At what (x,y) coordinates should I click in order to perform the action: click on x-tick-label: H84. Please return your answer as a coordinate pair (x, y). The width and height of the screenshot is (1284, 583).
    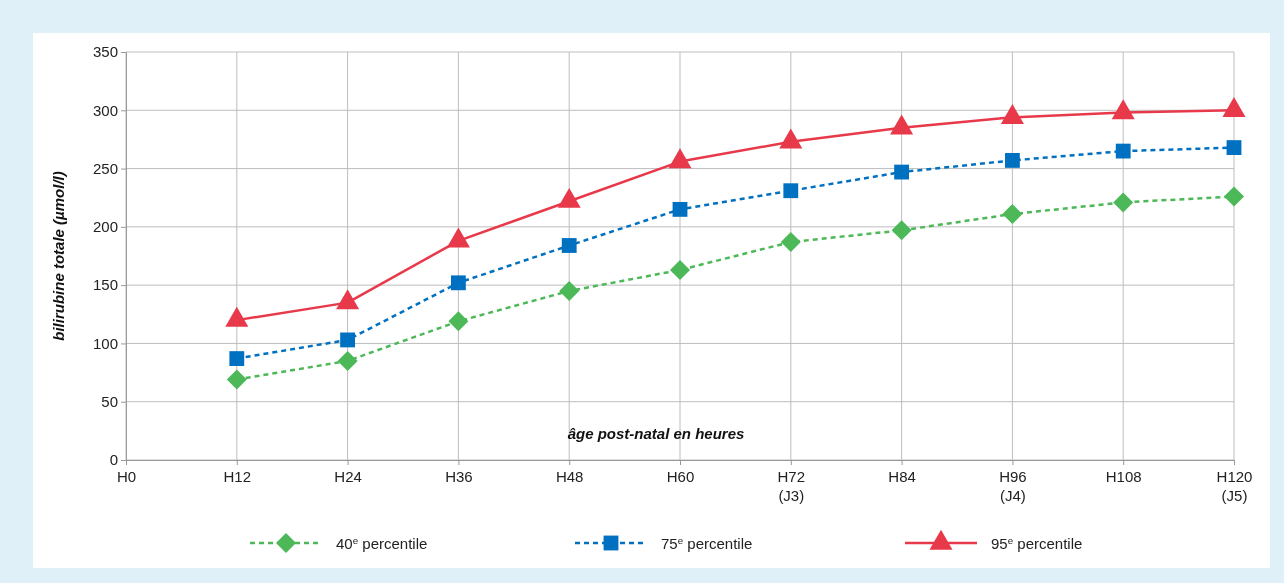
    Looking at the image, I should click on (902, 476).